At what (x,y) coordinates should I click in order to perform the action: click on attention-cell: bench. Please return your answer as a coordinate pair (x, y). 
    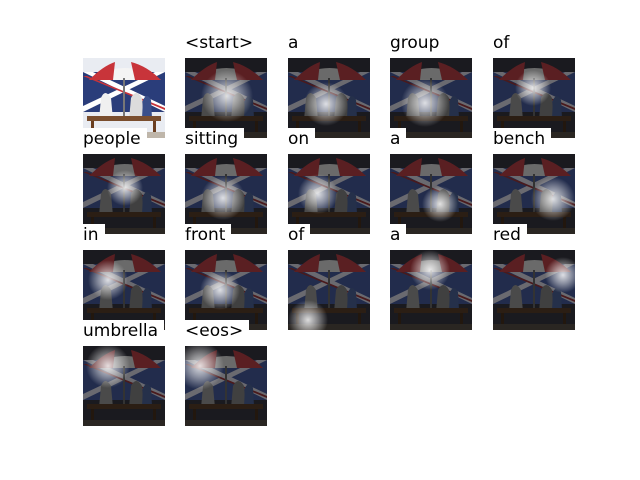
    Looking at the image, I should click on (534, 181).